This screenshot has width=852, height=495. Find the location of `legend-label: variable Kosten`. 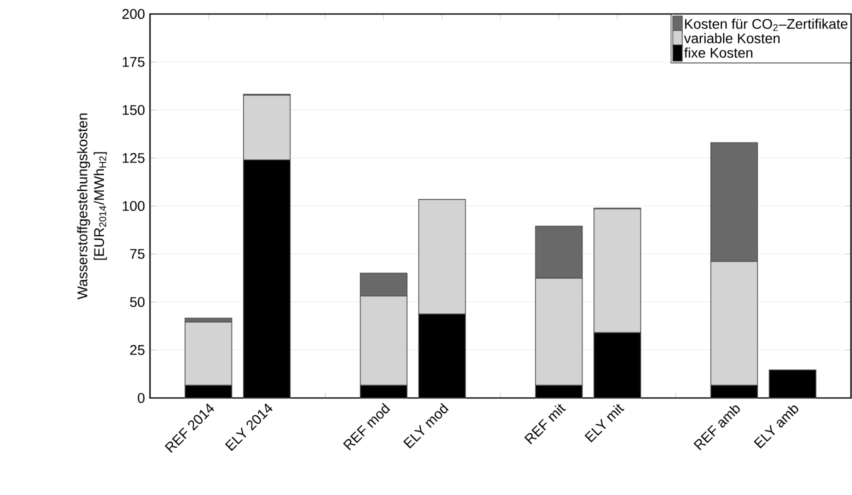

legend-label: variable Kosten is located at coordinates (732, 38).